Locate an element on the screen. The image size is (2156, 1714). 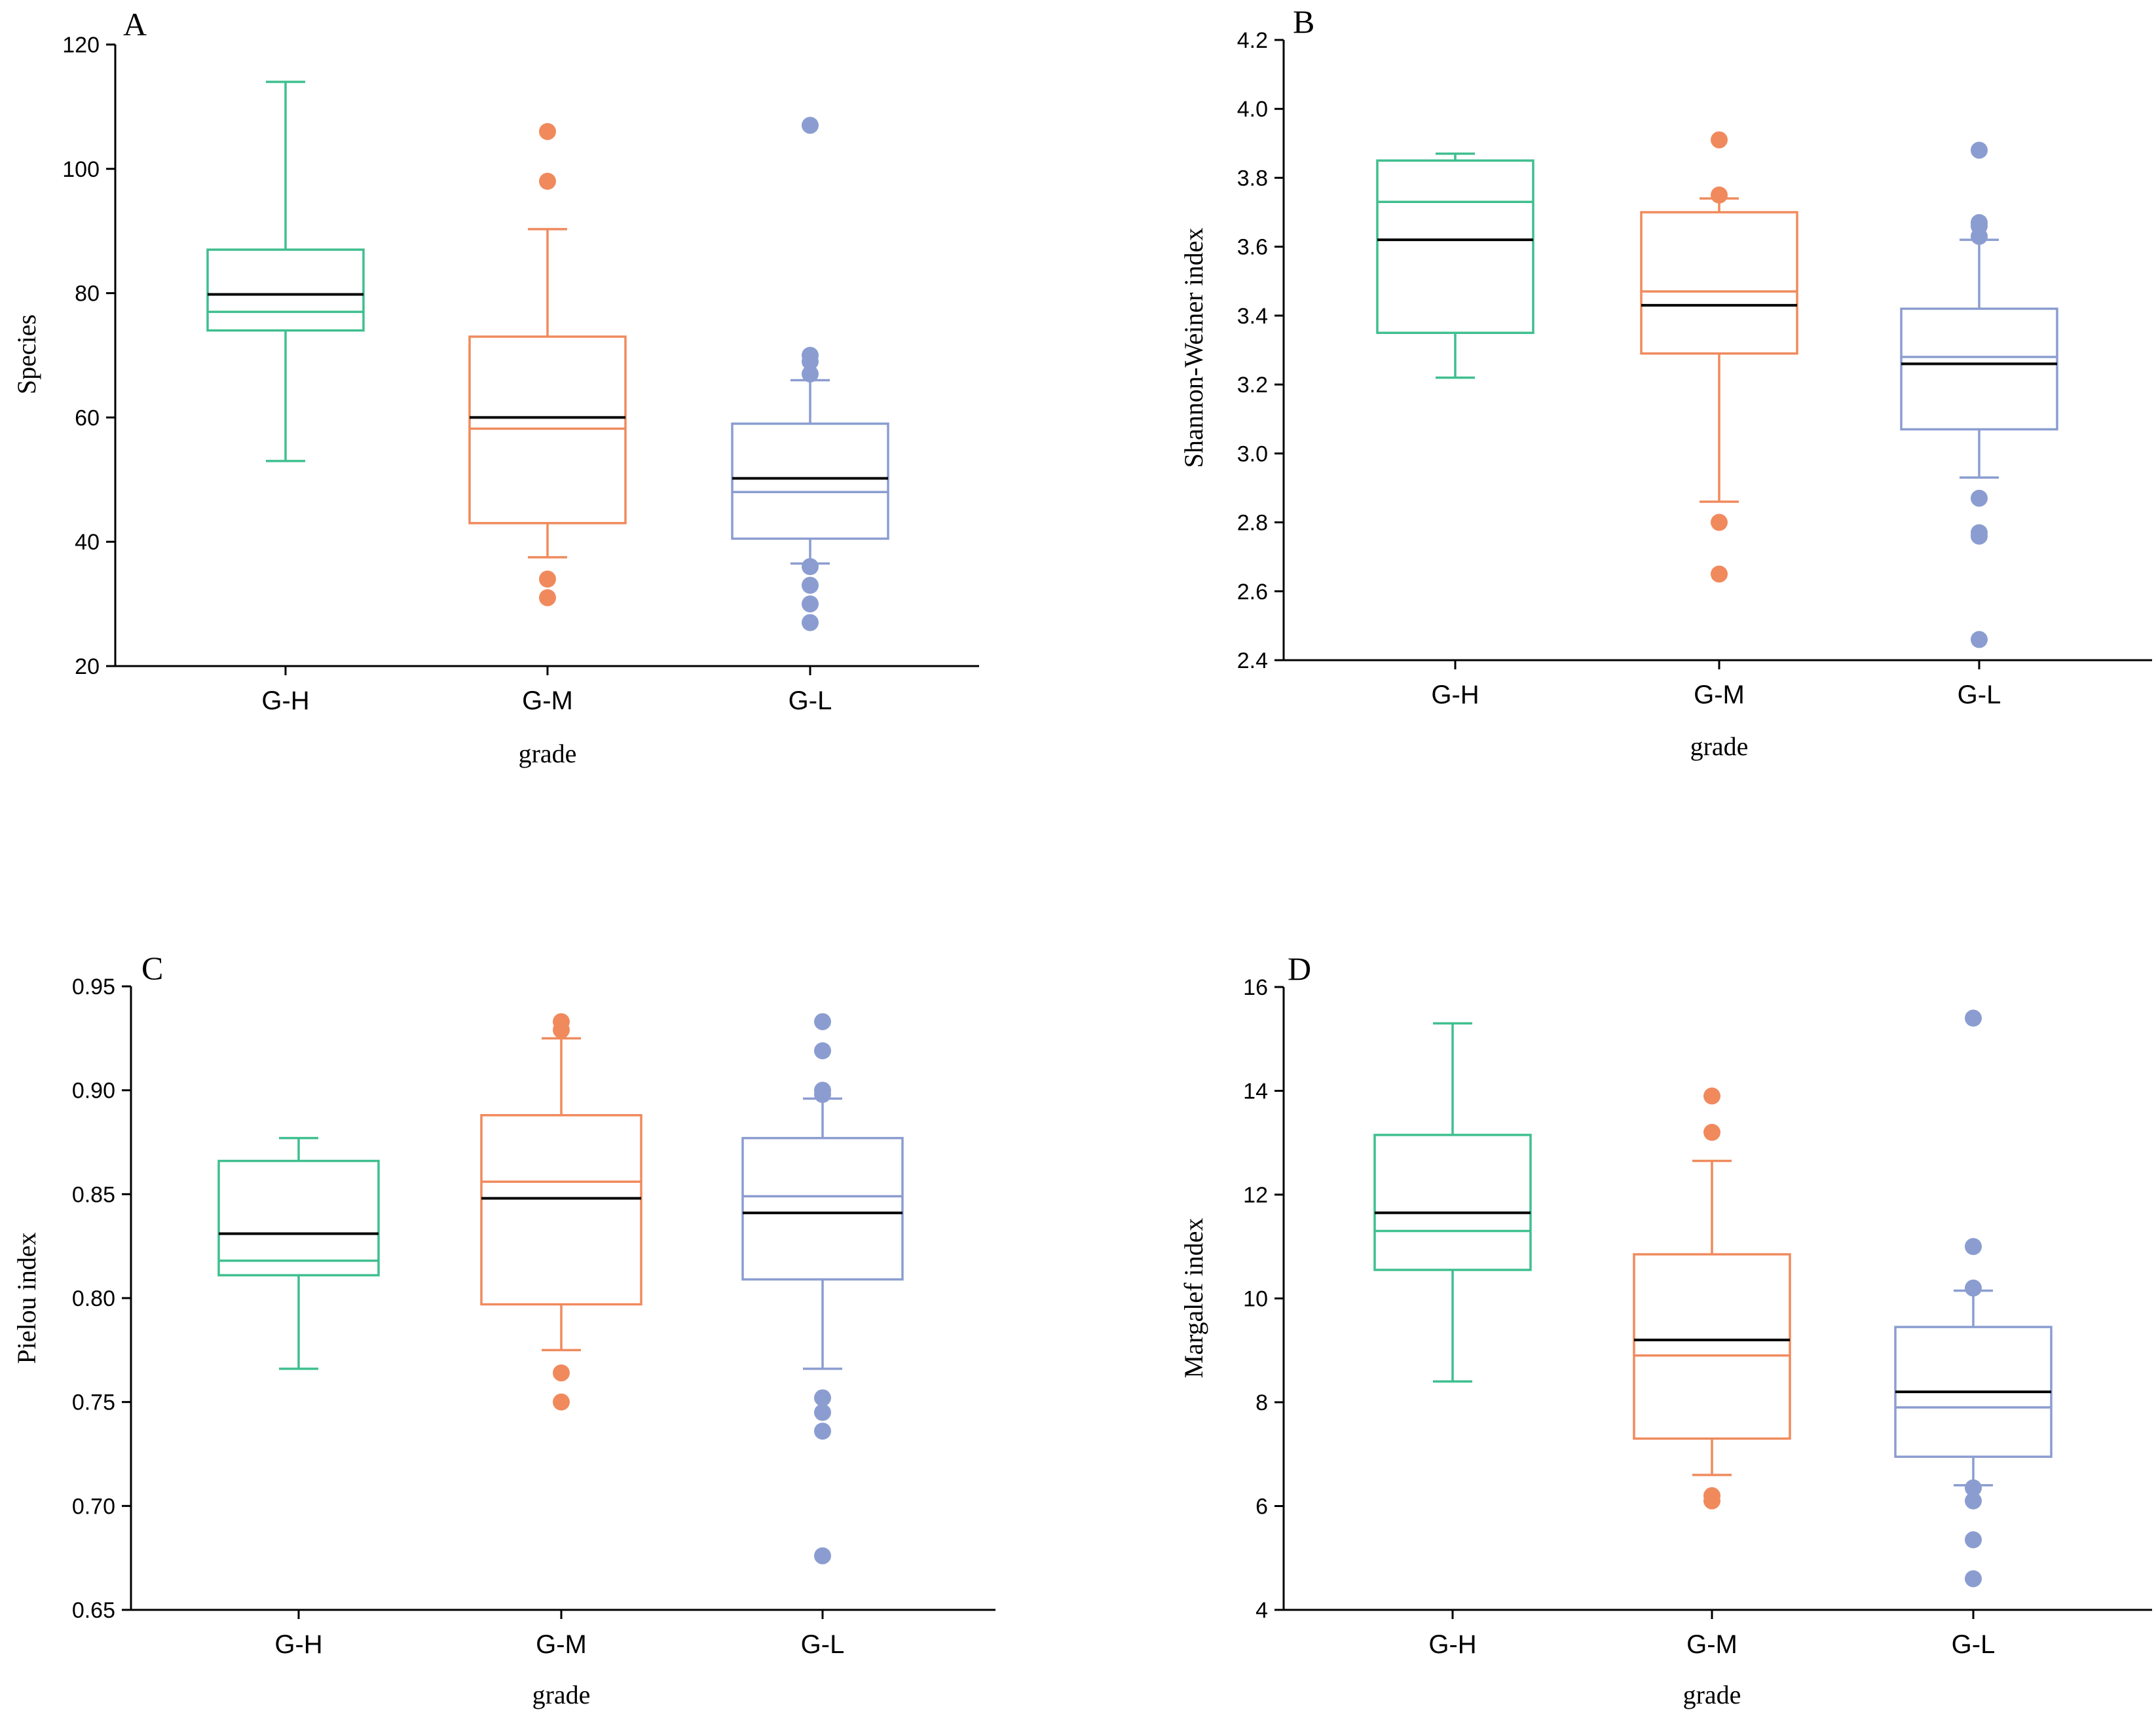
y-tick-label: 3.0 is located at coordinates (1253, 453).